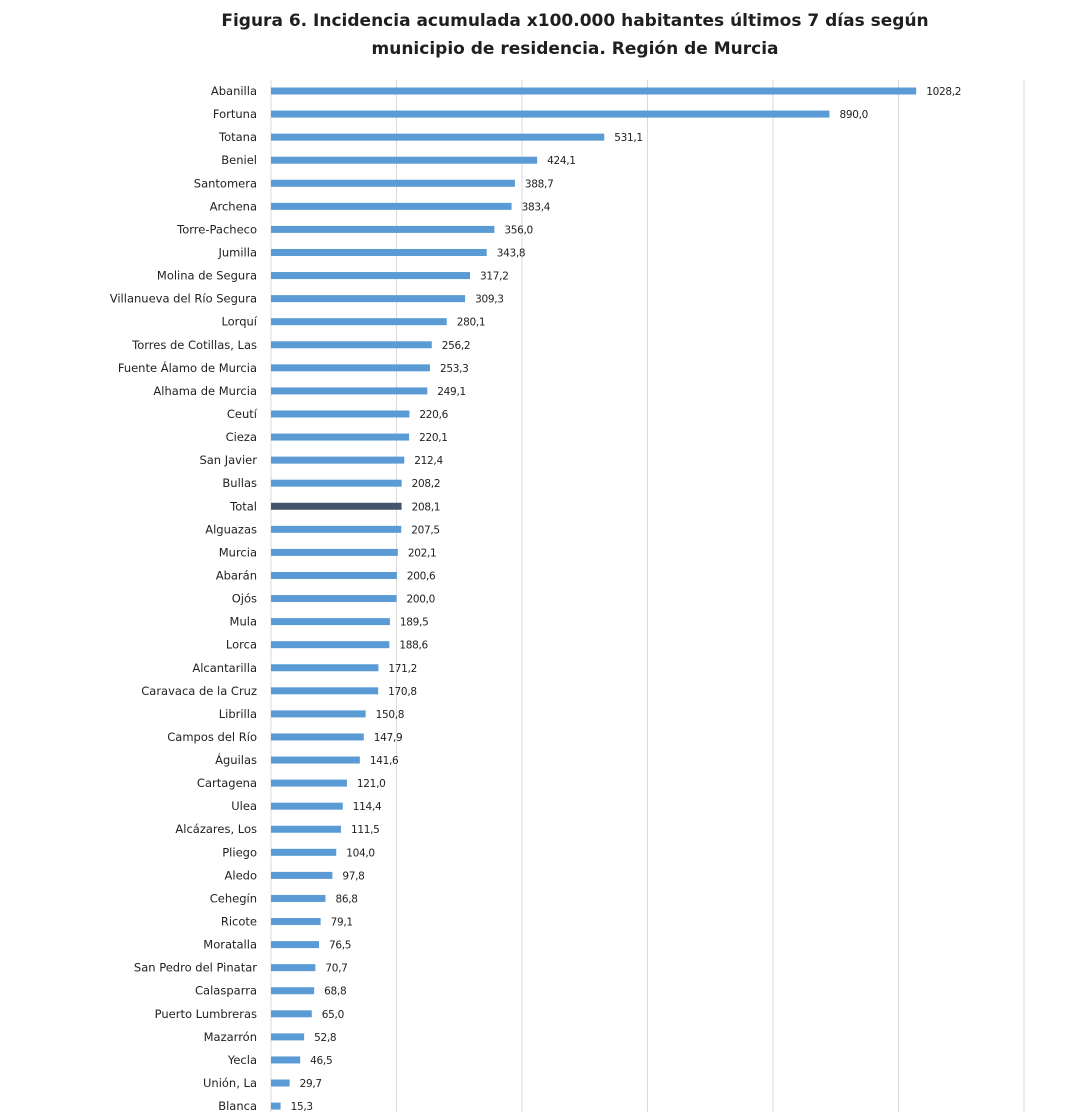  Describe the element at coordinates (325, 1038) in the screenshot. I see `value-label: 52,8` at that location.